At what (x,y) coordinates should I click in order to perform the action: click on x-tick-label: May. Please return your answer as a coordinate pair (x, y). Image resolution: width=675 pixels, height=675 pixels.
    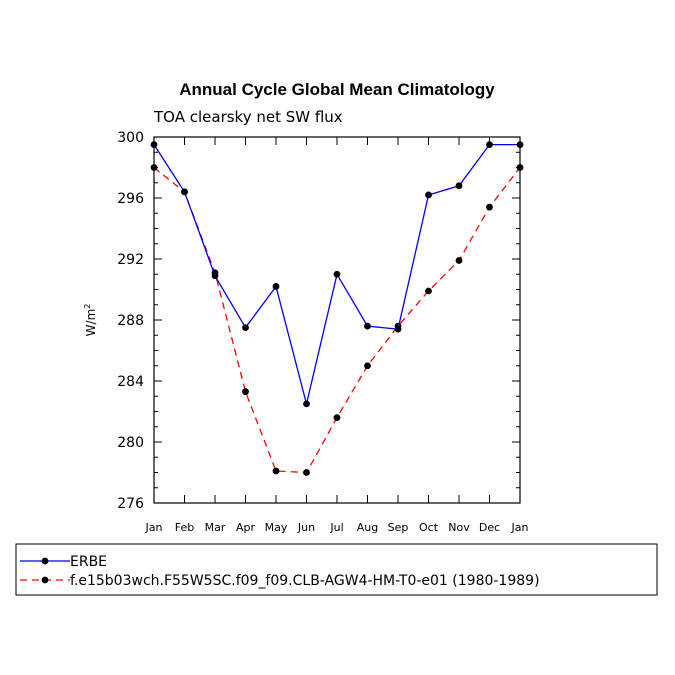
    Looking at the image, I should click on (276, 527).